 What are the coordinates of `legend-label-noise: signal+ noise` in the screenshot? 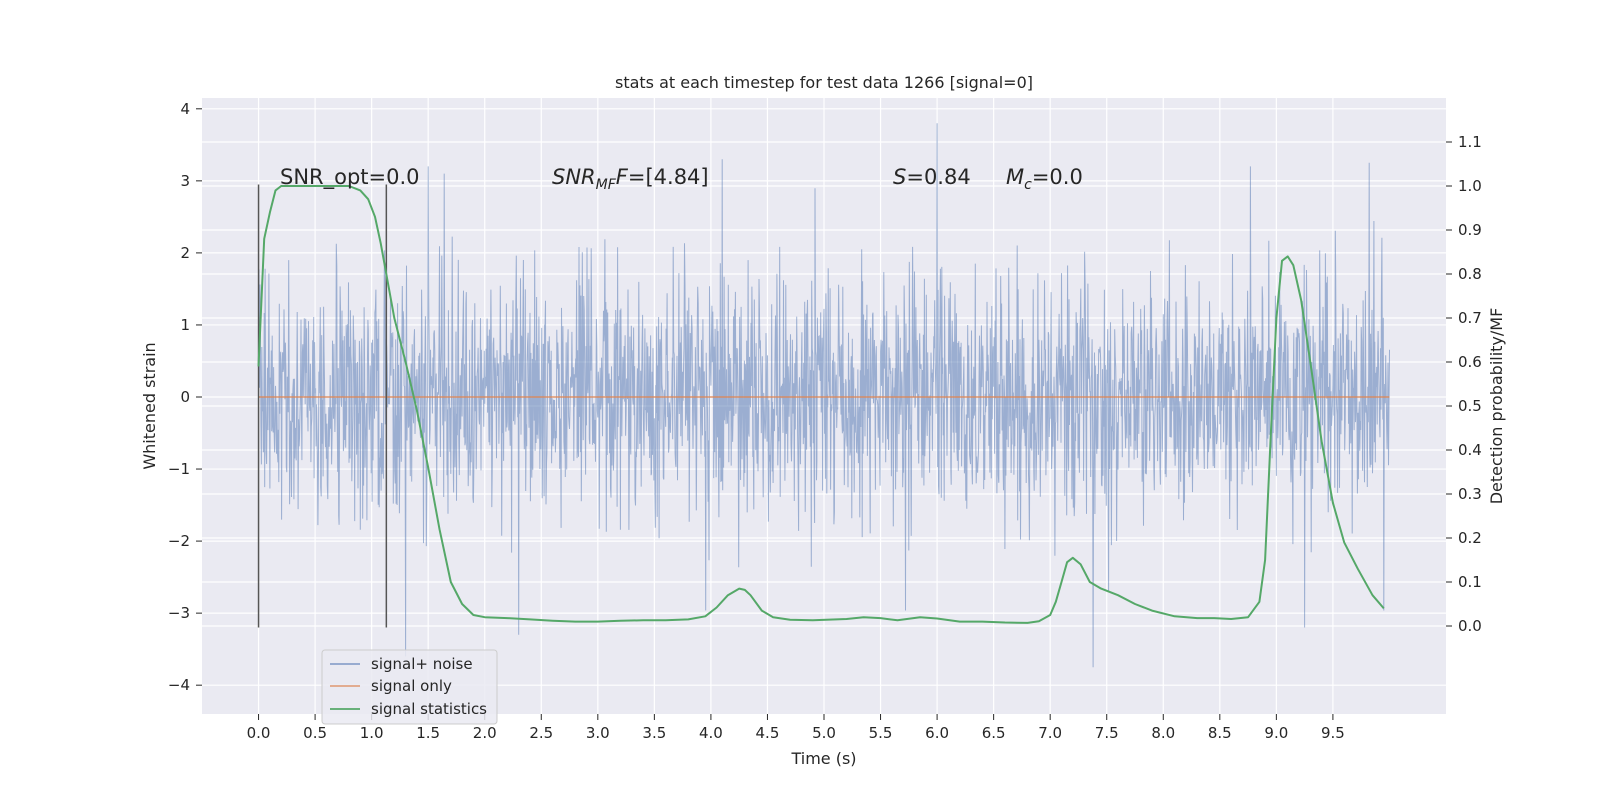 It's located at (422, 664).